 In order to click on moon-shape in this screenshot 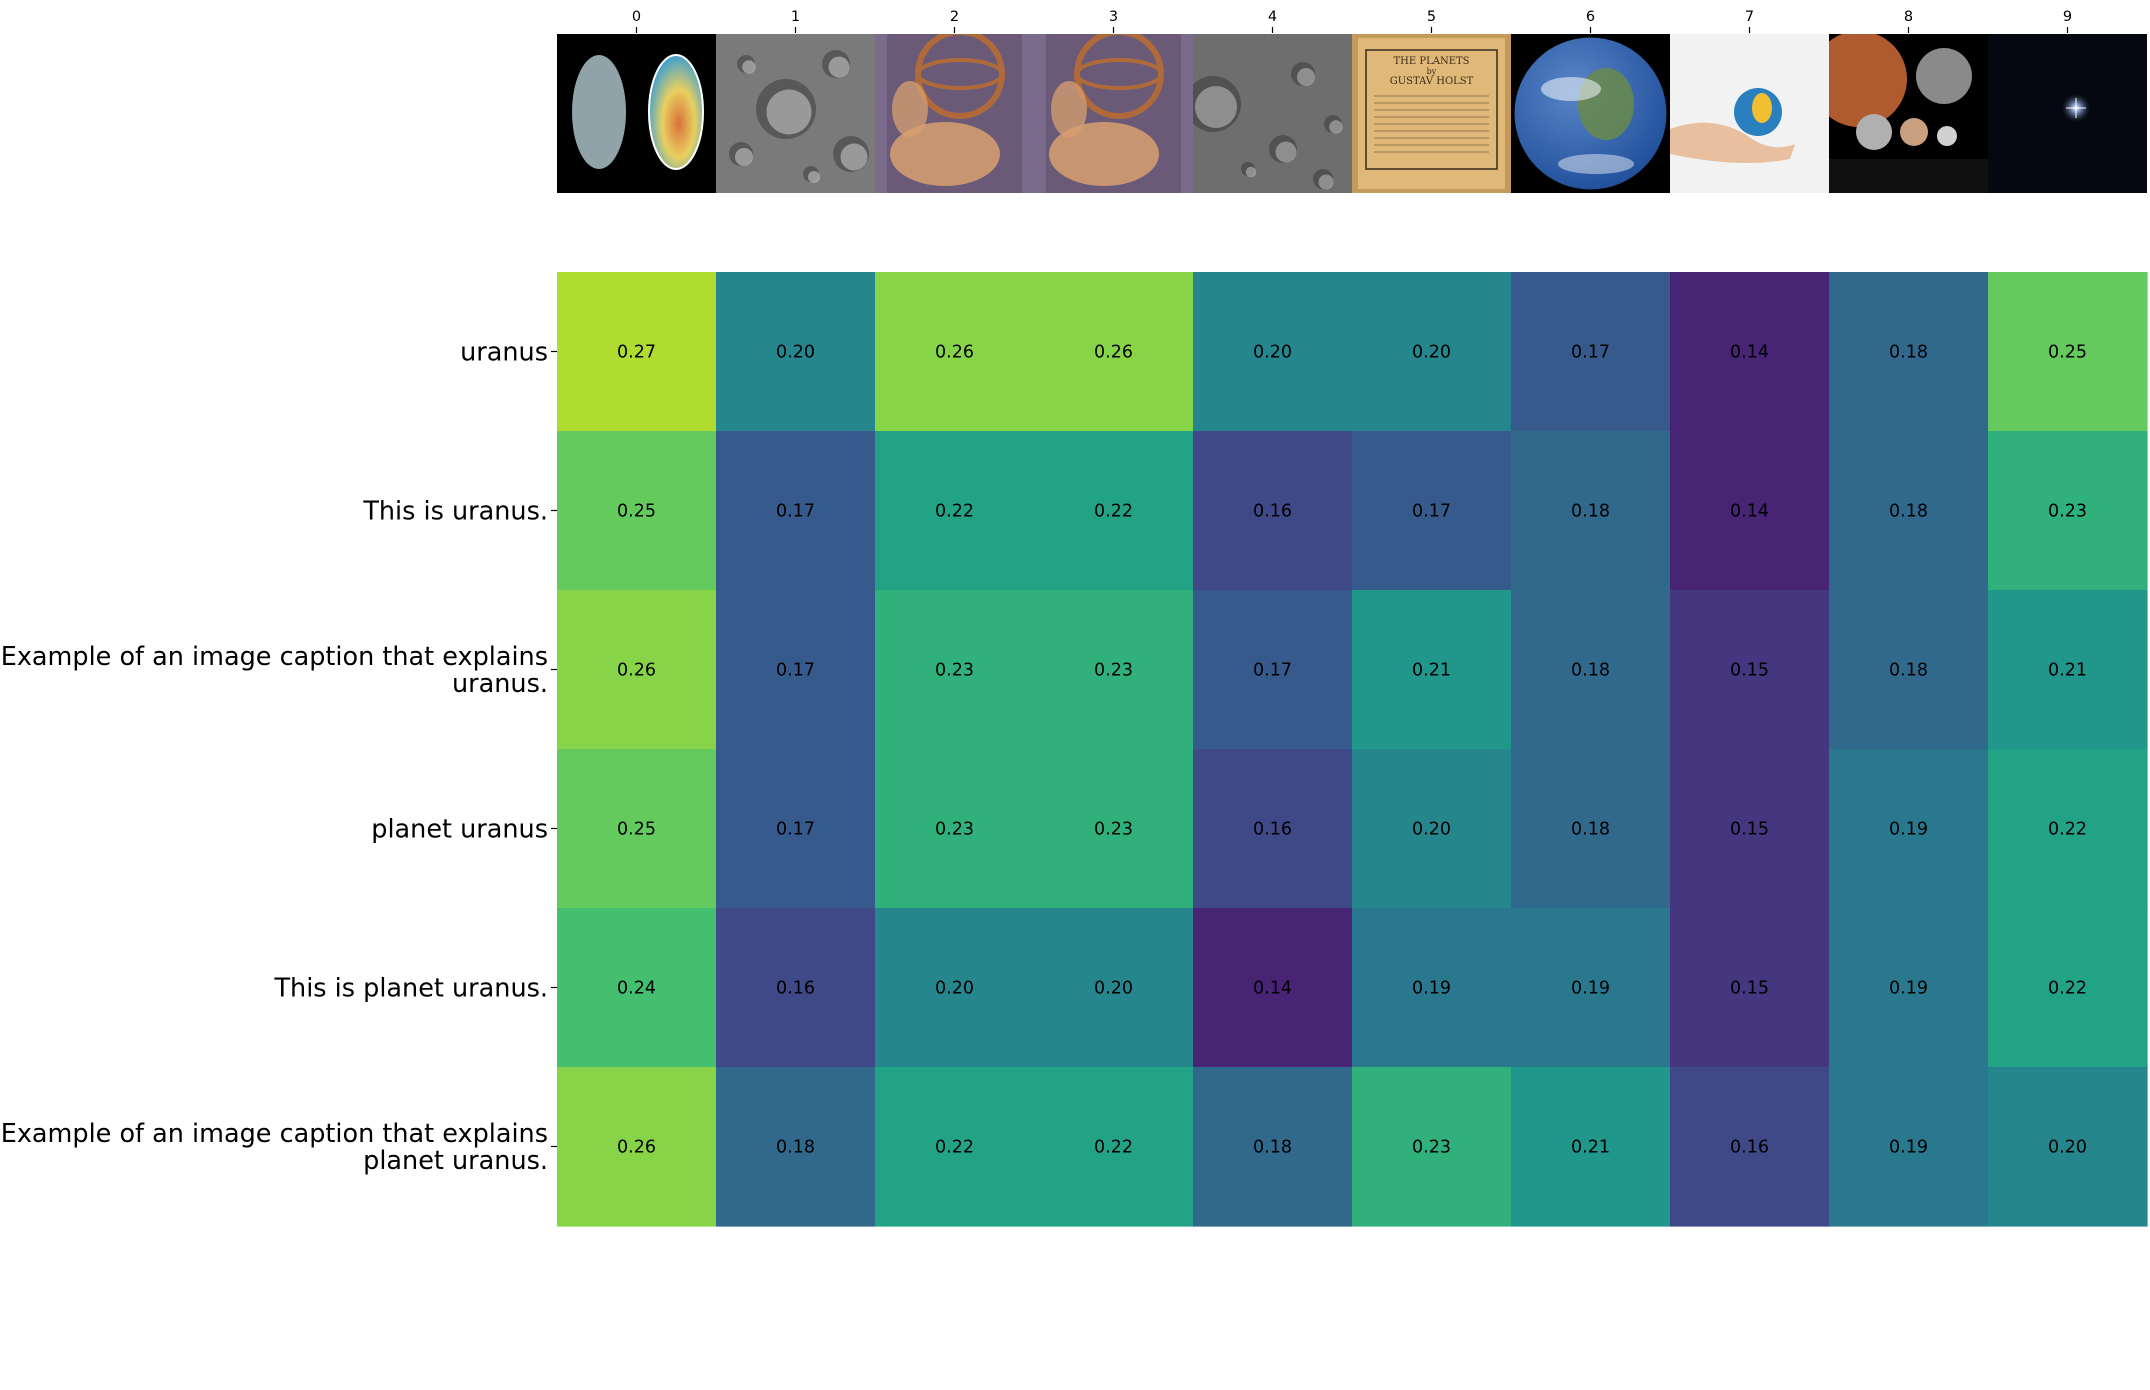, I will do `click(1944, 76)`.